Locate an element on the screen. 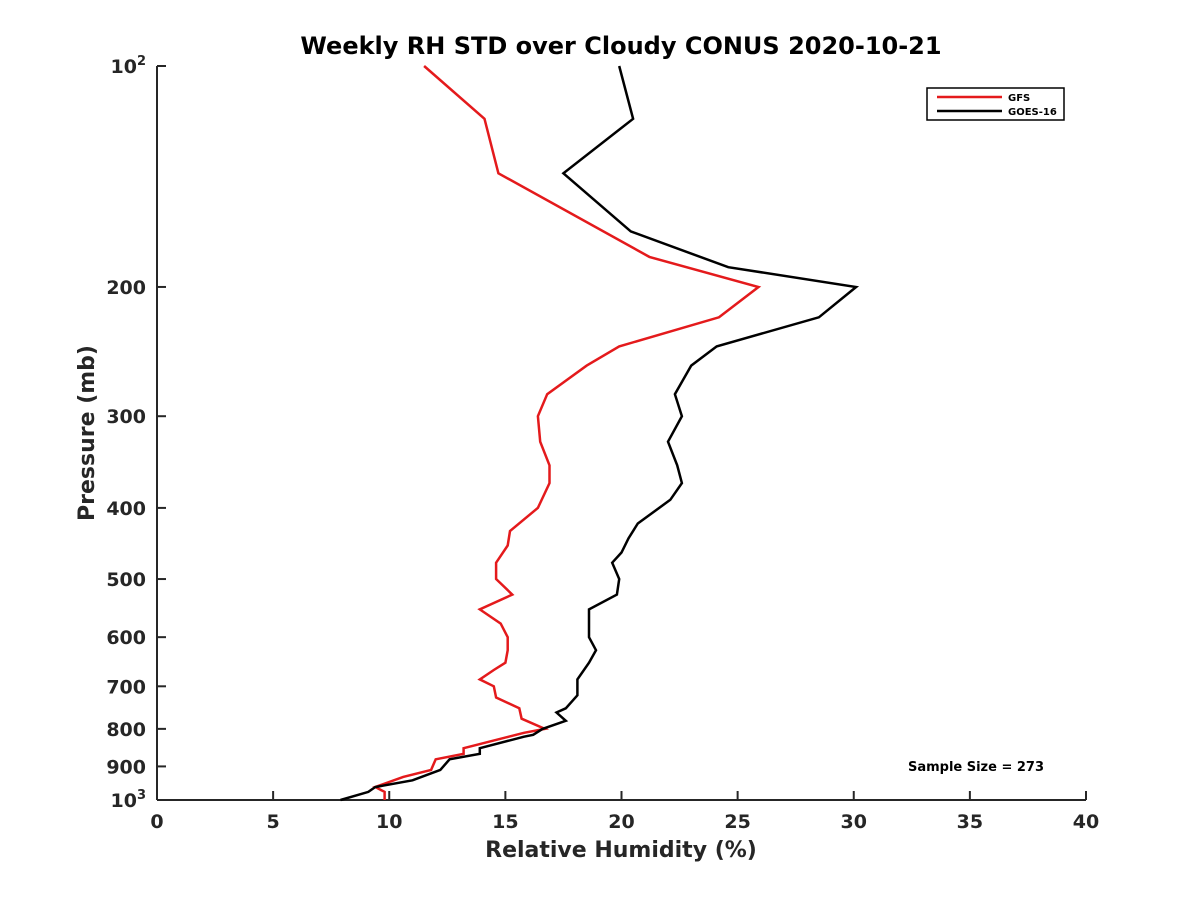  x-tick-label: 25 is located at coordinates (737, 822).